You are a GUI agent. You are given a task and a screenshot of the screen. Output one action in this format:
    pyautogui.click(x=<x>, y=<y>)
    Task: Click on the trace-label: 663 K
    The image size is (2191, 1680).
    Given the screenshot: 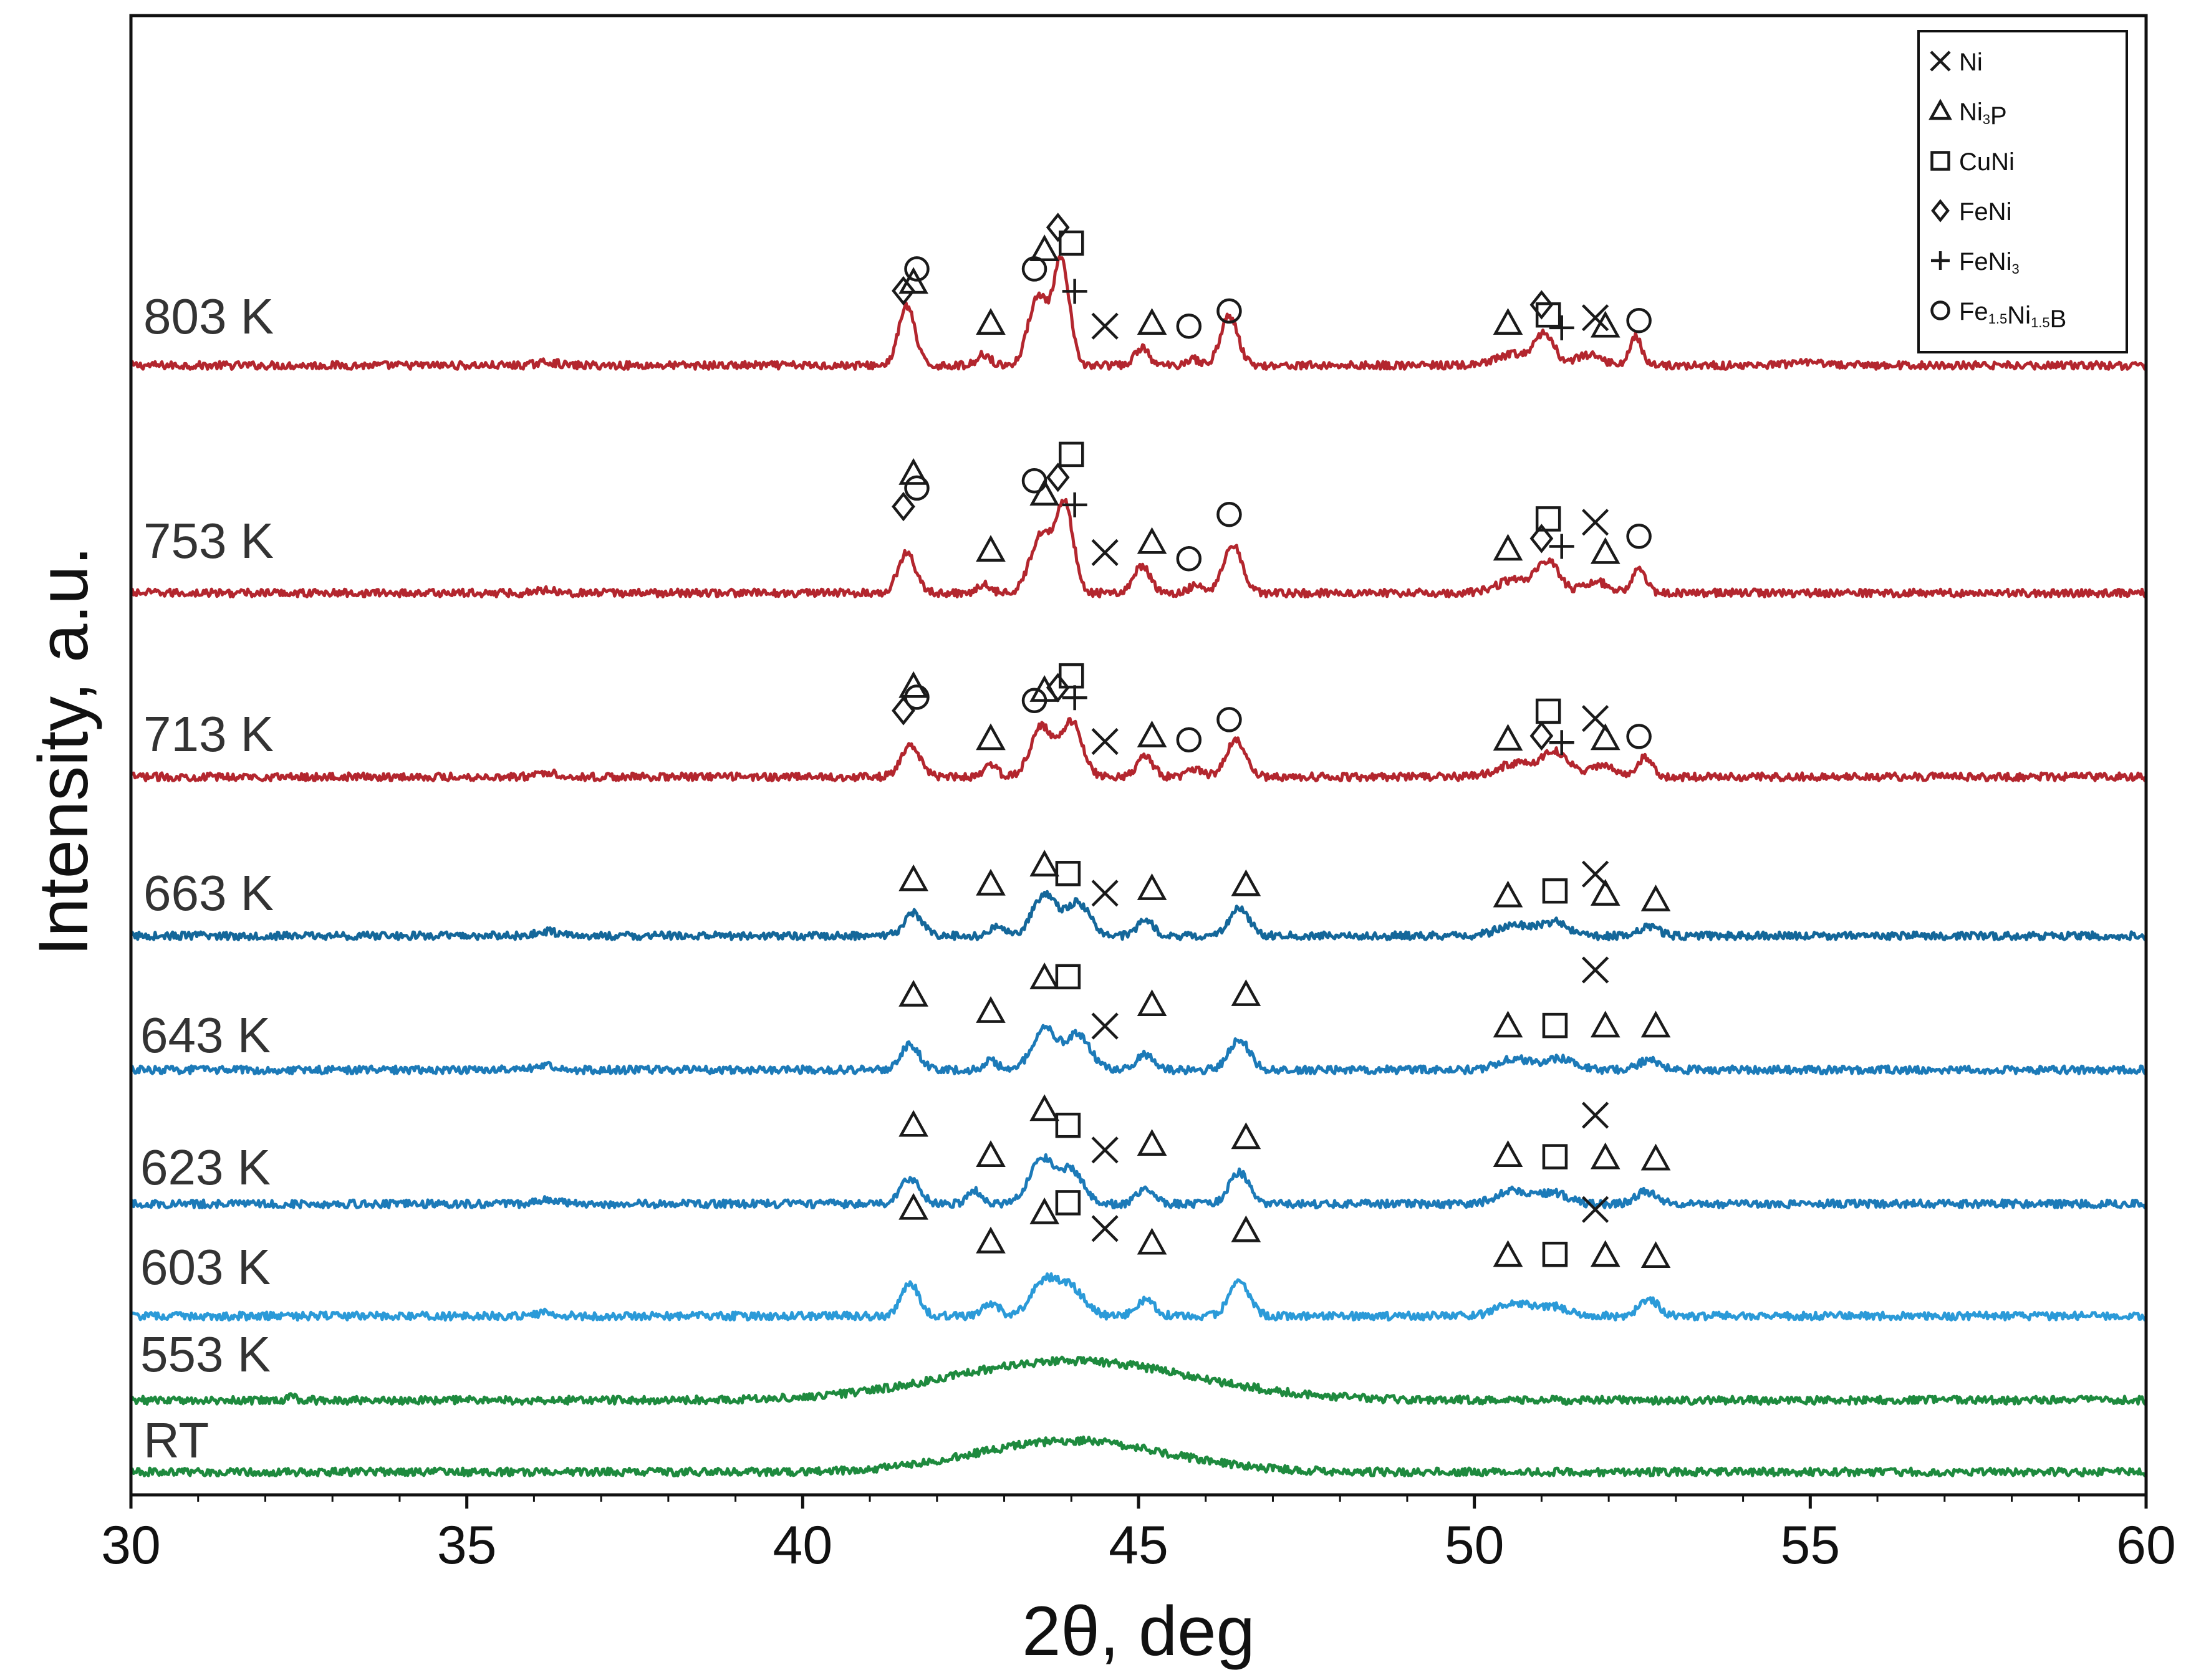 What is the action you would take?
    pyautogui.click(x=208, y=893)
    